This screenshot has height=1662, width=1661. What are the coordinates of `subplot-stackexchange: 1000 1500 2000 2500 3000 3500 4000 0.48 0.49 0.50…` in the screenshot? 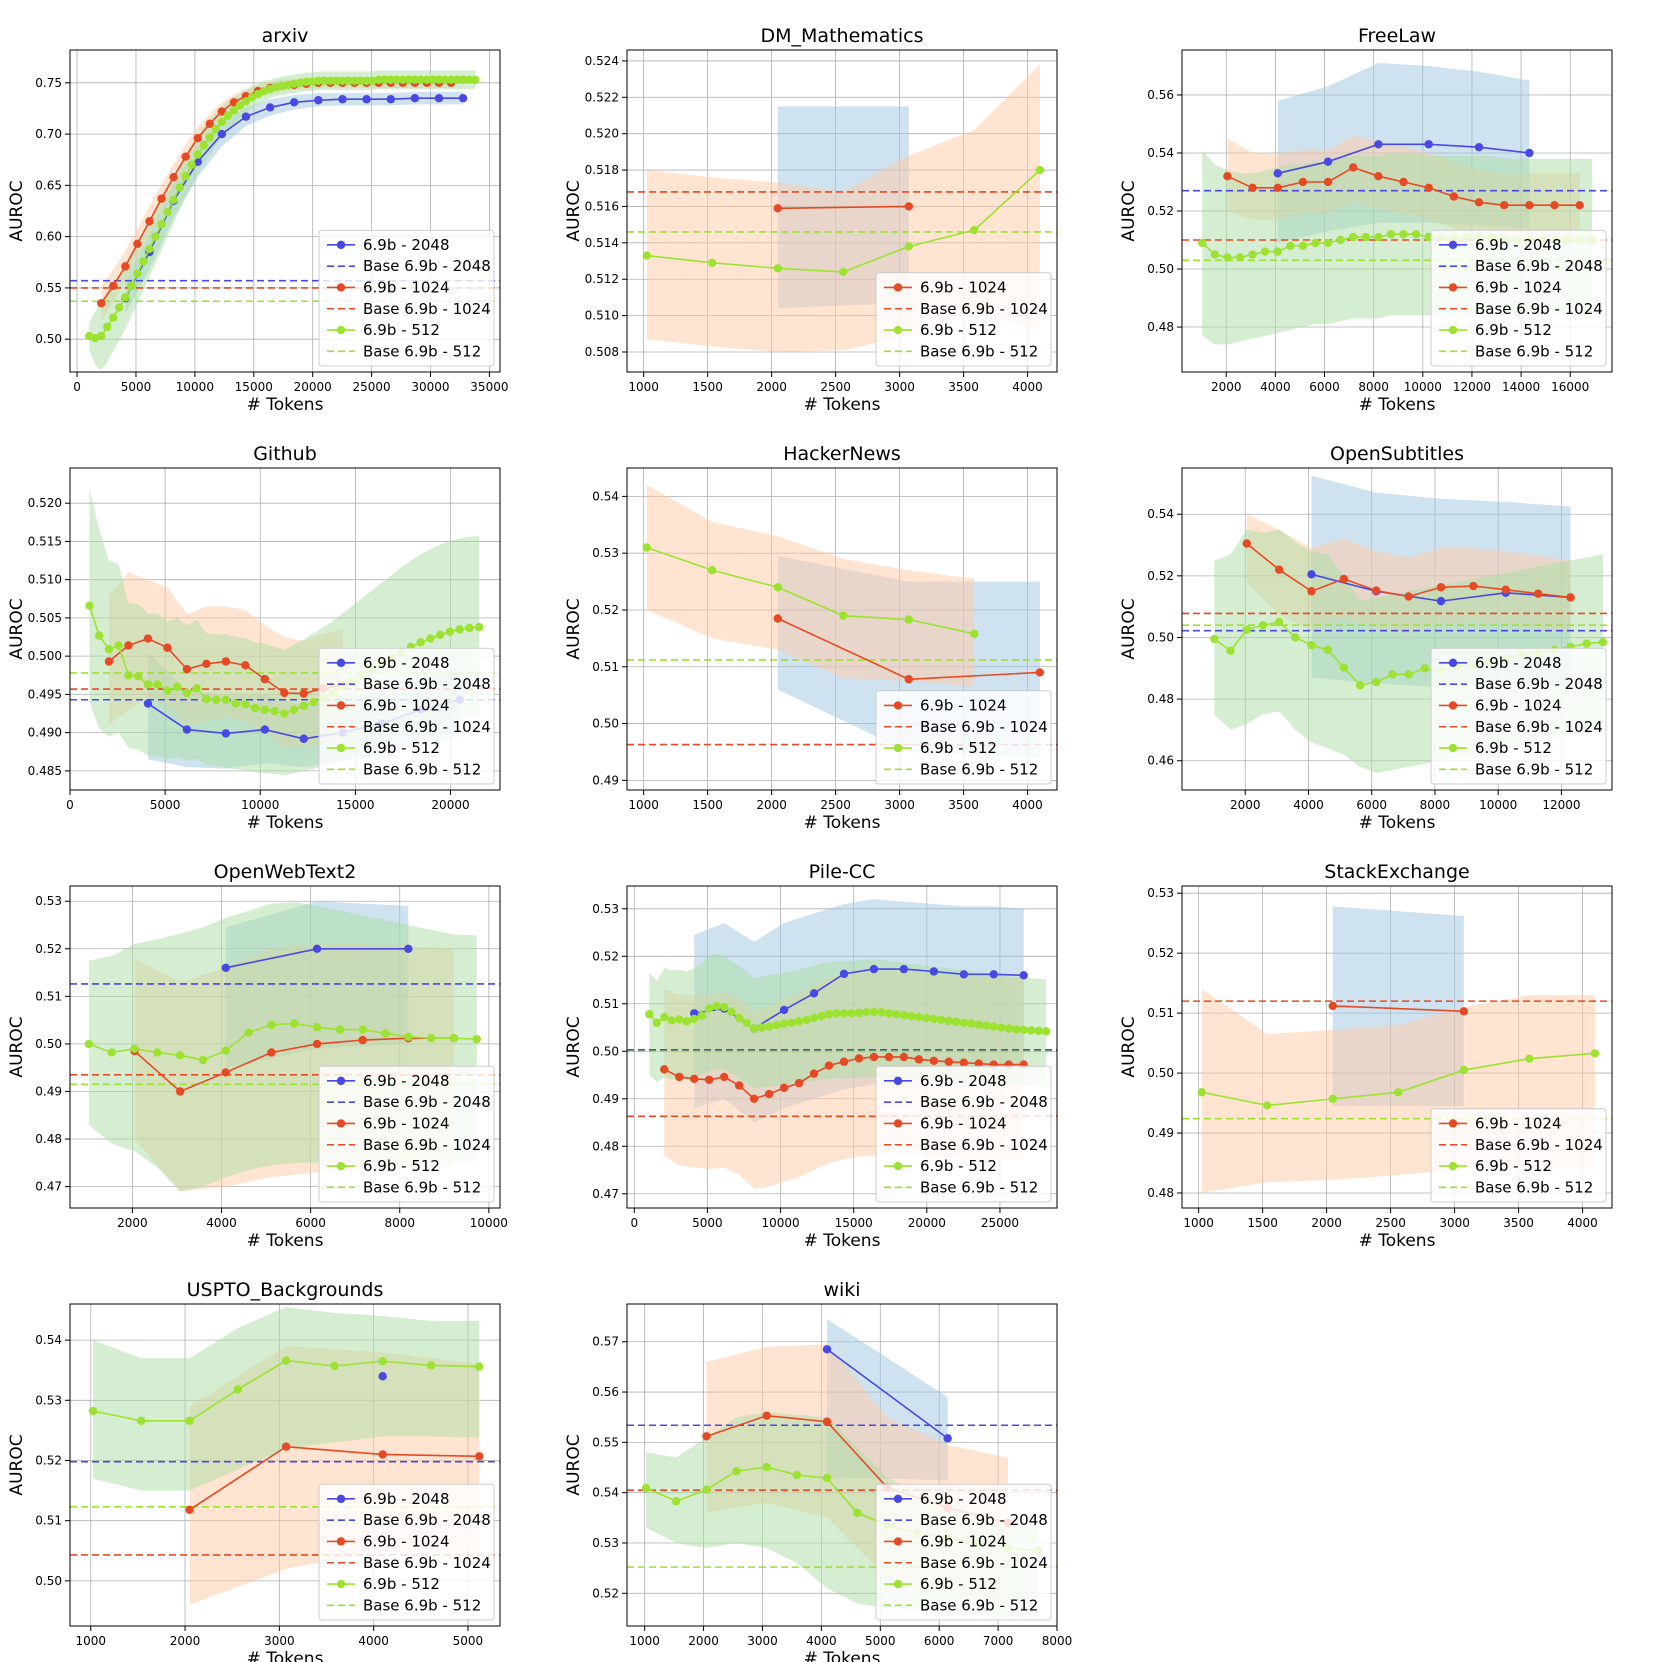 It's located at (1366, 1056).